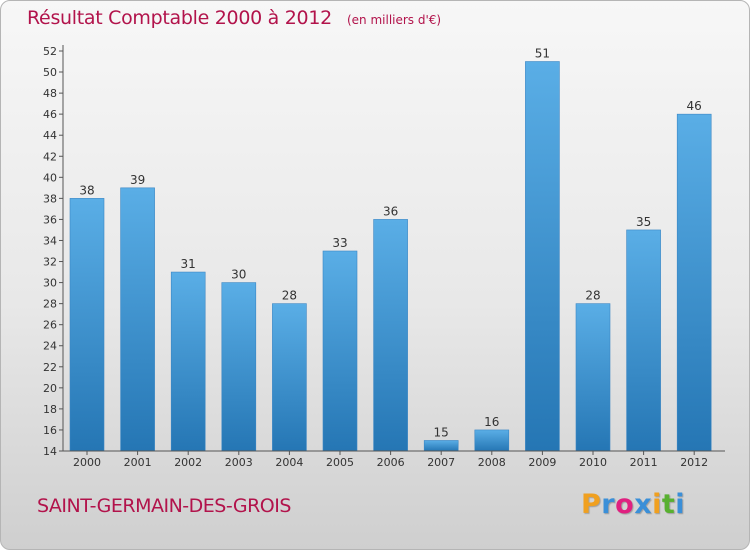 The image size is (750, 550). I want to click on logo-letter: x, so click(643, 504).